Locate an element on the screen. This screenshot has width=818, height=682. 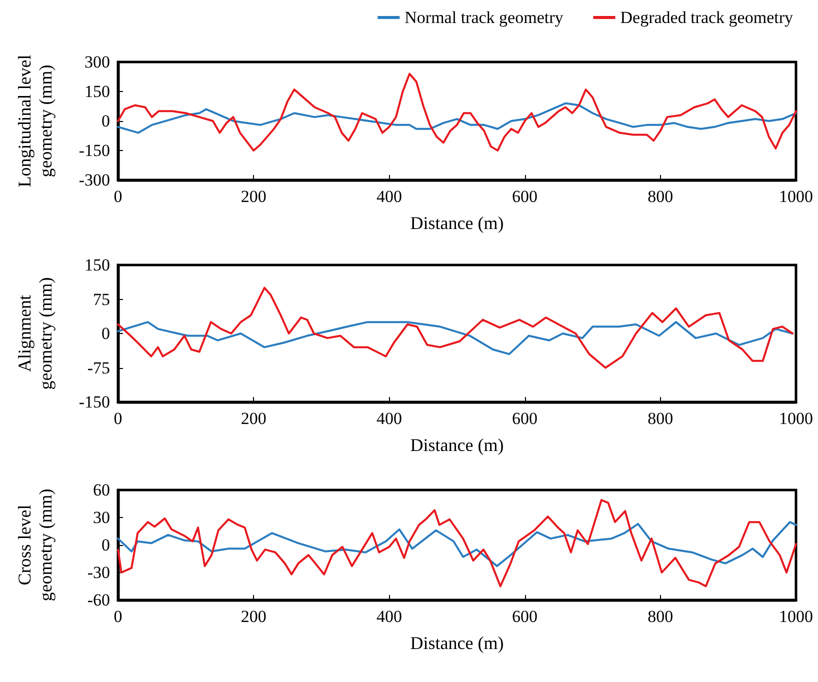
y-tick-label: -75 is located at coordinates (98, 368).